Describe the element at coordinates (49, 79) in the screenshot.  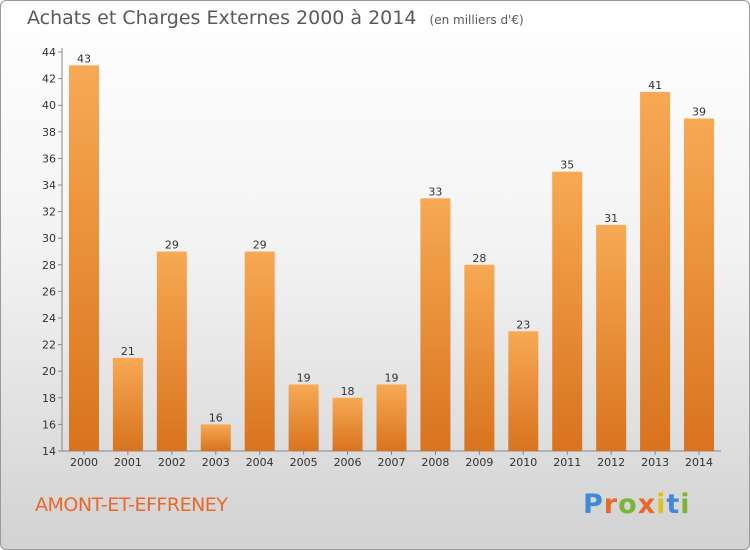
I see `y-tick-label: 42` at that location.